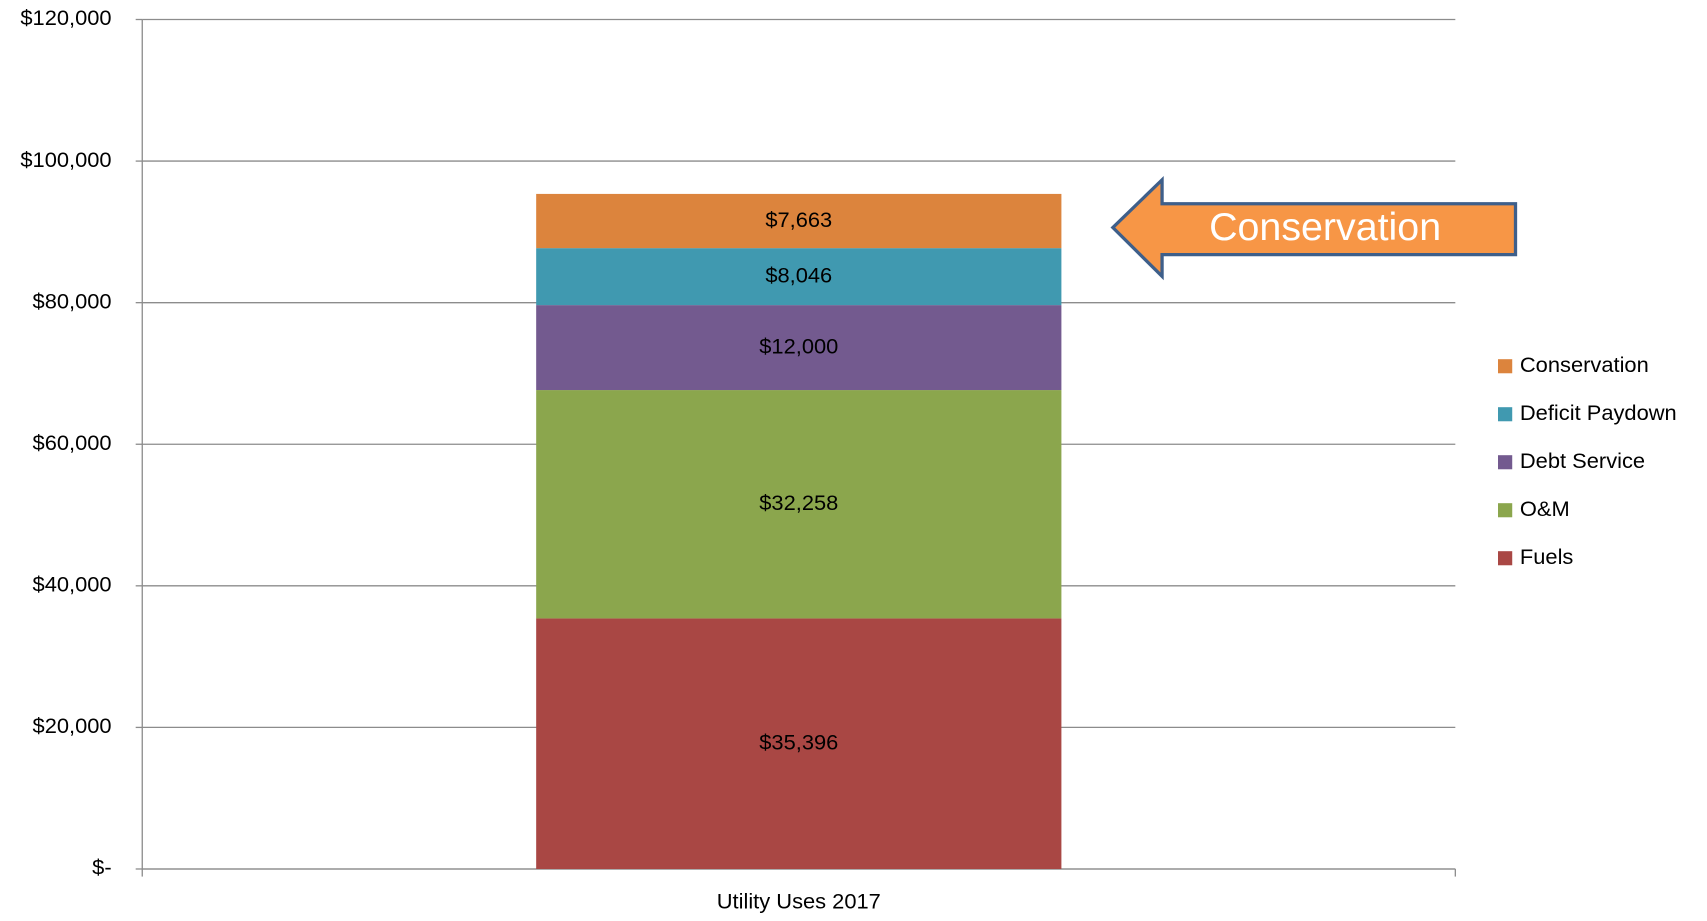 The image size is (1707, 921). What do you see at coordinates (1598, 412) in the screenshot?
I see `legend-label: Deficit Paydown` at bounding box center [1598, 412].